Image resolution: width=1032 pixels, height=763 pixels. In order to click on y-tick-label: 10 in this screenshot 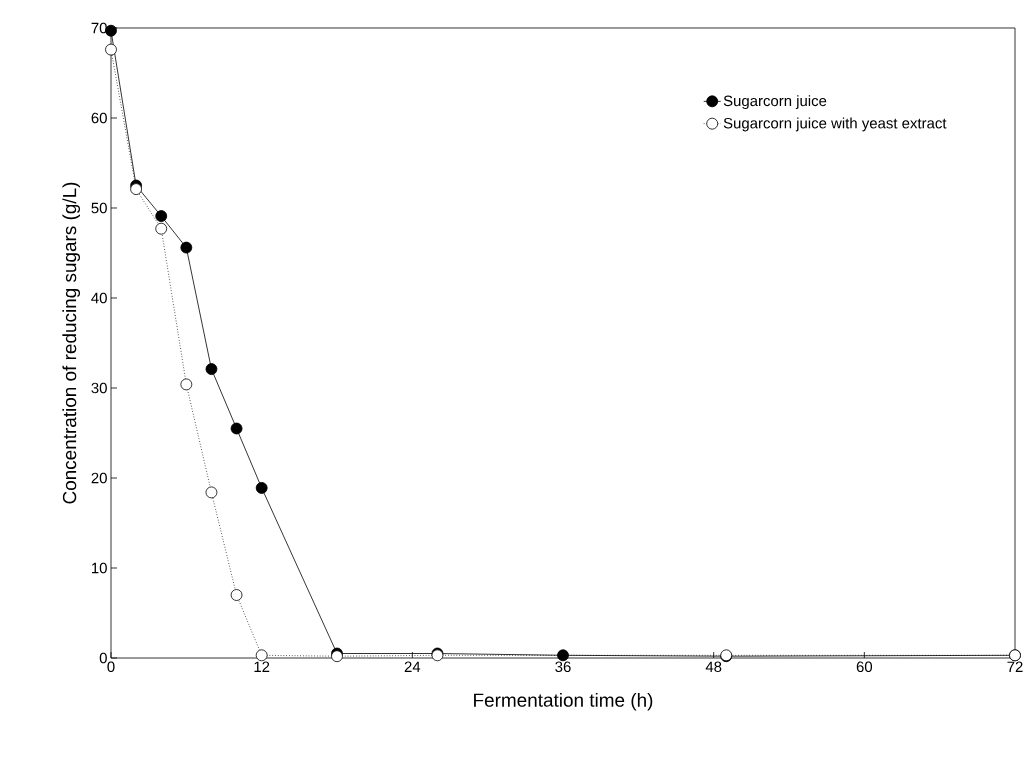, I will do `click(99, 568)`.